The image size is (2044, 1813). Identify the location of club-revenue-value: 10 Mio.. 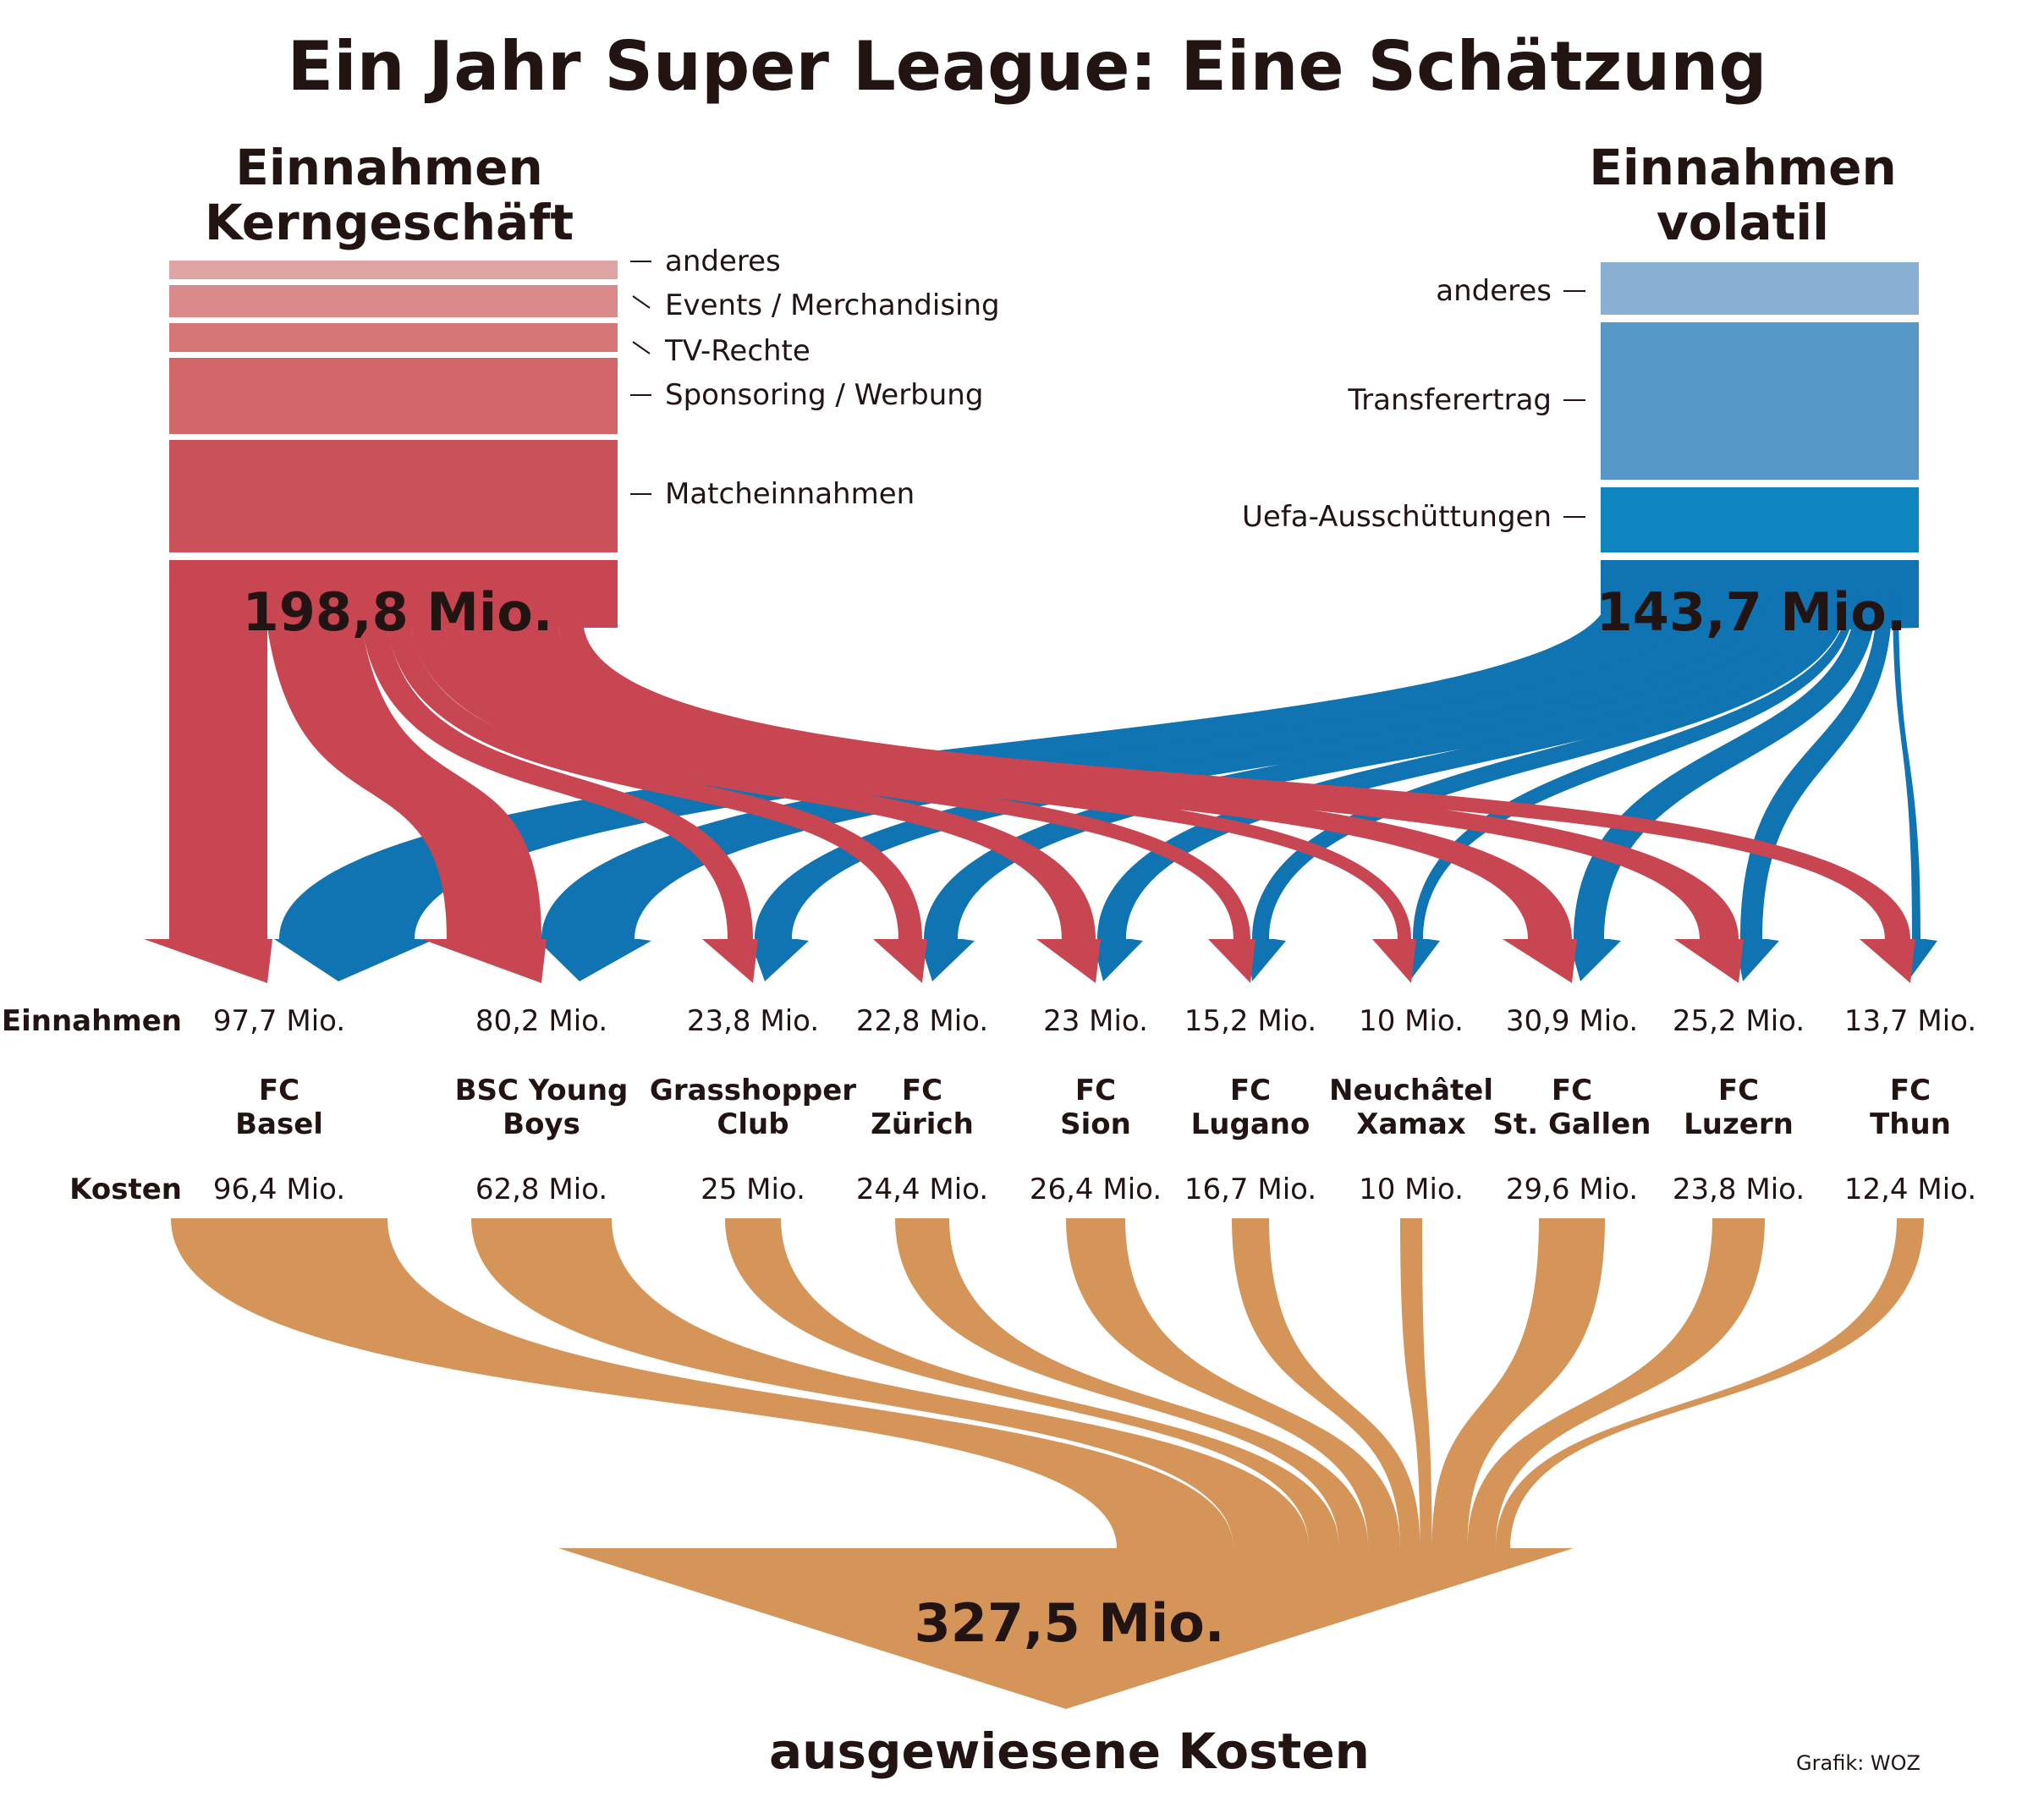
(1411, 1021).